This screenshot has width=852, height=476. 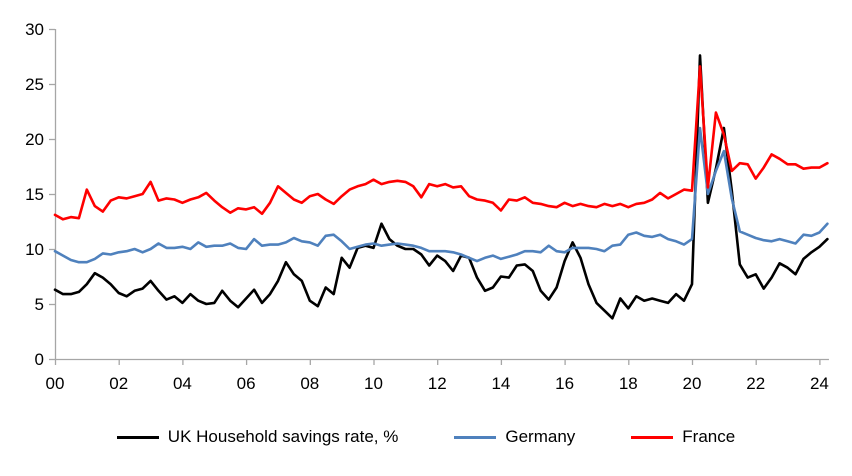 What do you see at coordinates (692, 383) in the screenshot?
I see `x-tick-label: 20` at bounding box center [692, 383].